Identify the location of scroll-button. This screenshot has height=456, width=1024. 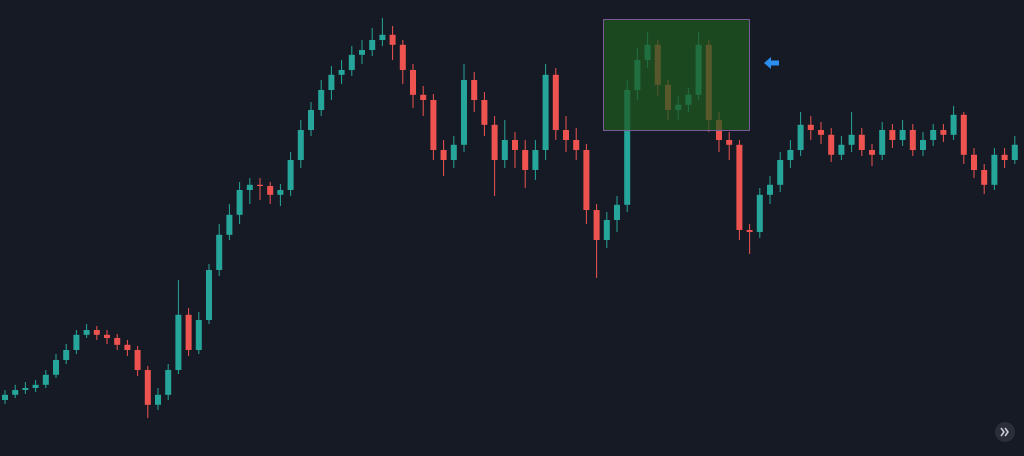
(1005, 432).